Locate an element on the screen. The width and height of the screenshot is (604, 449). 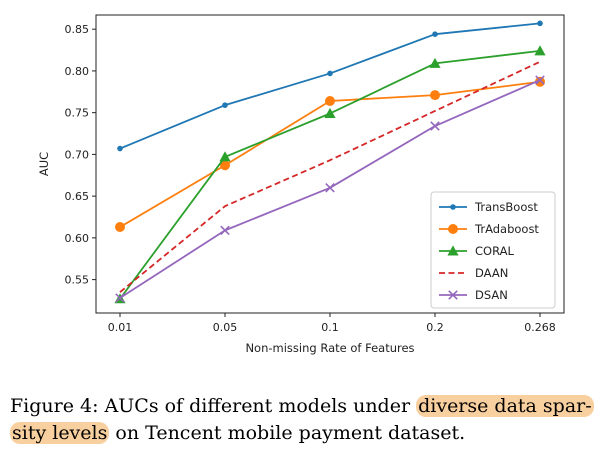
y-tick-label: 0.65 is located at coordinates (77, 196).